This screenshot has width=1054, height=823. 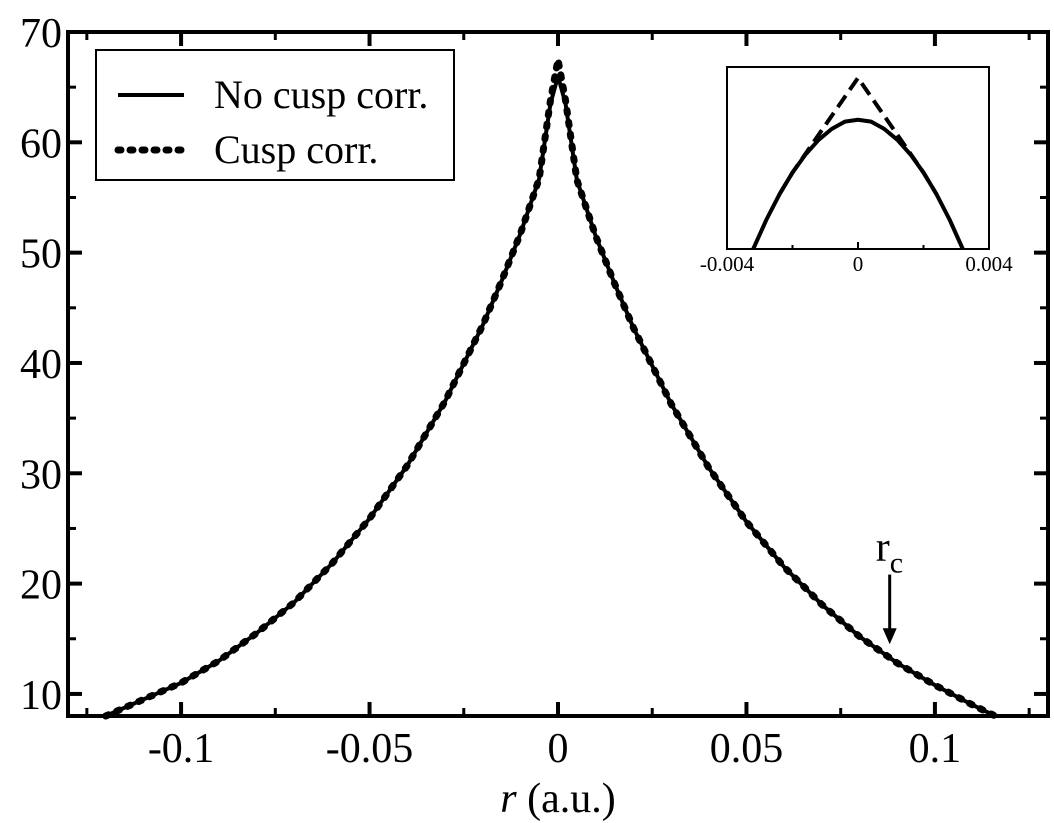 I want to click on y-tick-label: 50, so click(x=41, y=255).